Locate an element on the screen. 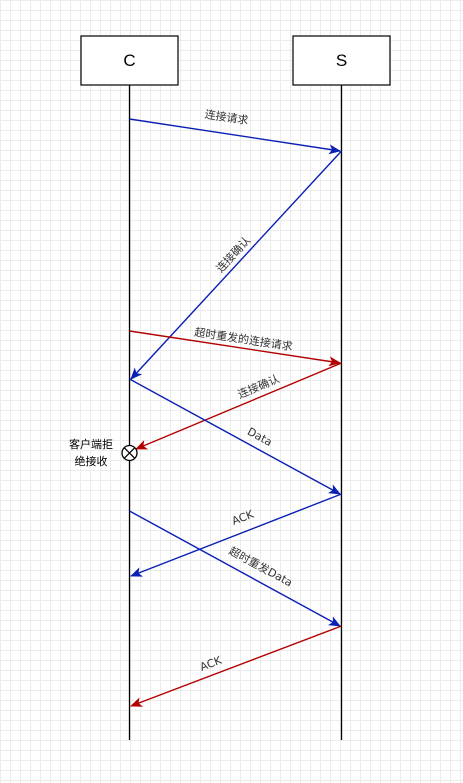 This screenshot has width=463, height=783. msg-resend-data is located at coordinates (235, 568).